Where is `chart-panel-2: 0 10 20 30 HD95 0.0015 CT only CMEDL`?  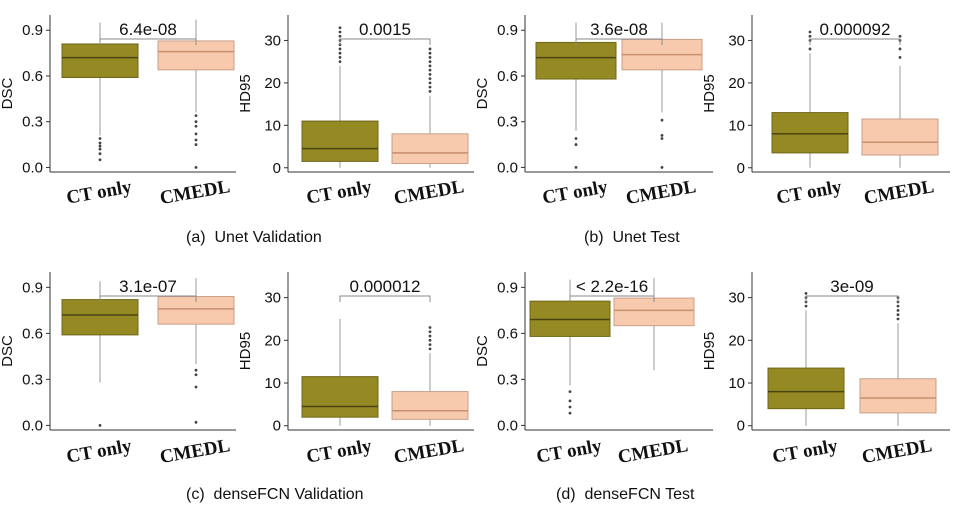 chart-panel-2: 0 10 20 30 HD95 0.0015 CT only CMEDL is located at coordinates (355, 112).